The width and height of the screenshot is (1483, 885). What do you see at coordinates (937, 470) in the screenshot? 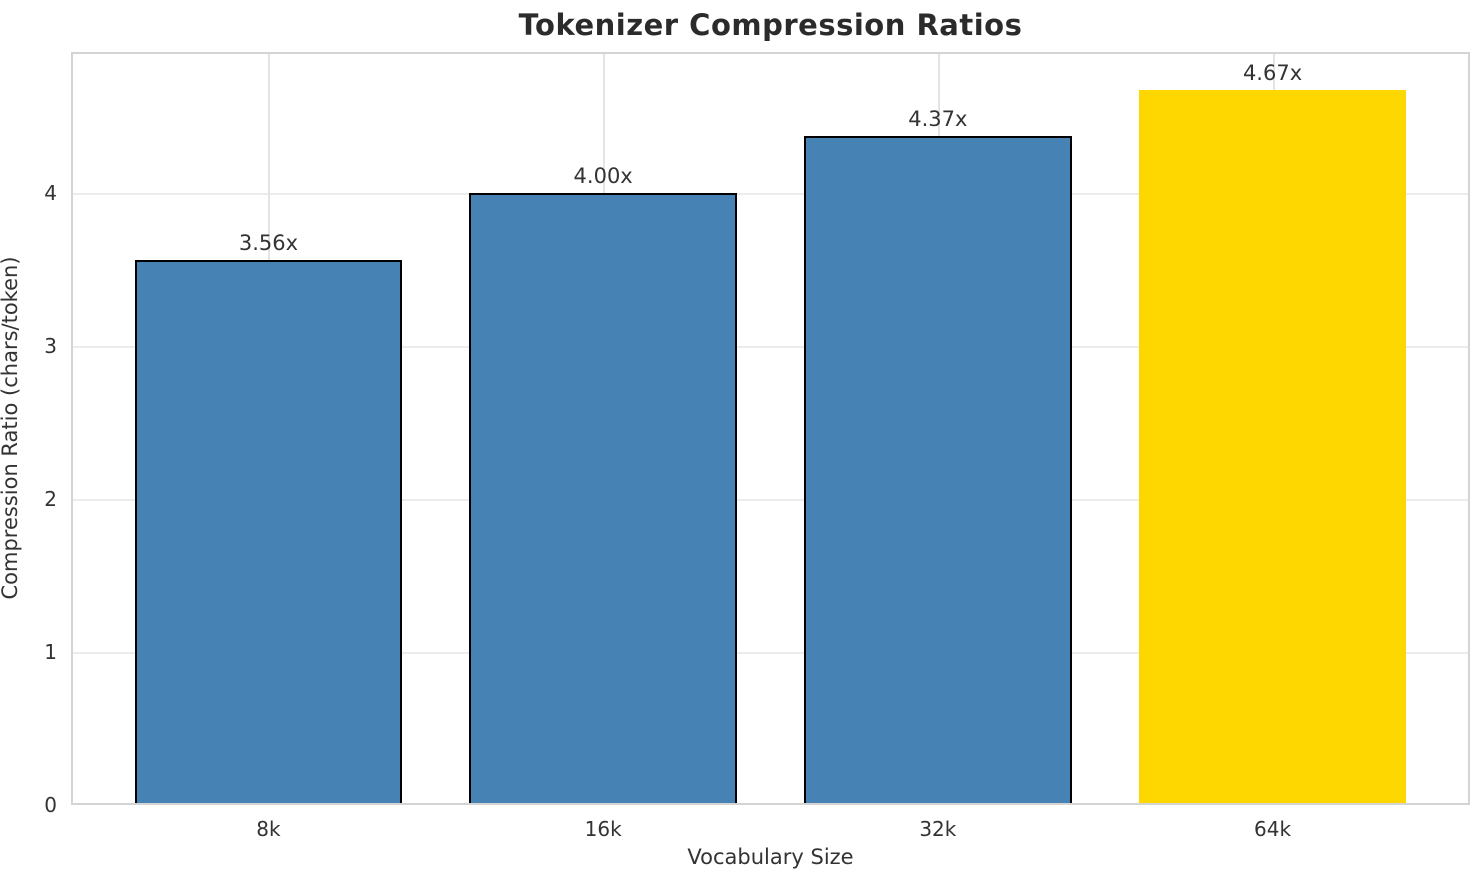
I see `bar-32k` at bounding box center [937, 470].